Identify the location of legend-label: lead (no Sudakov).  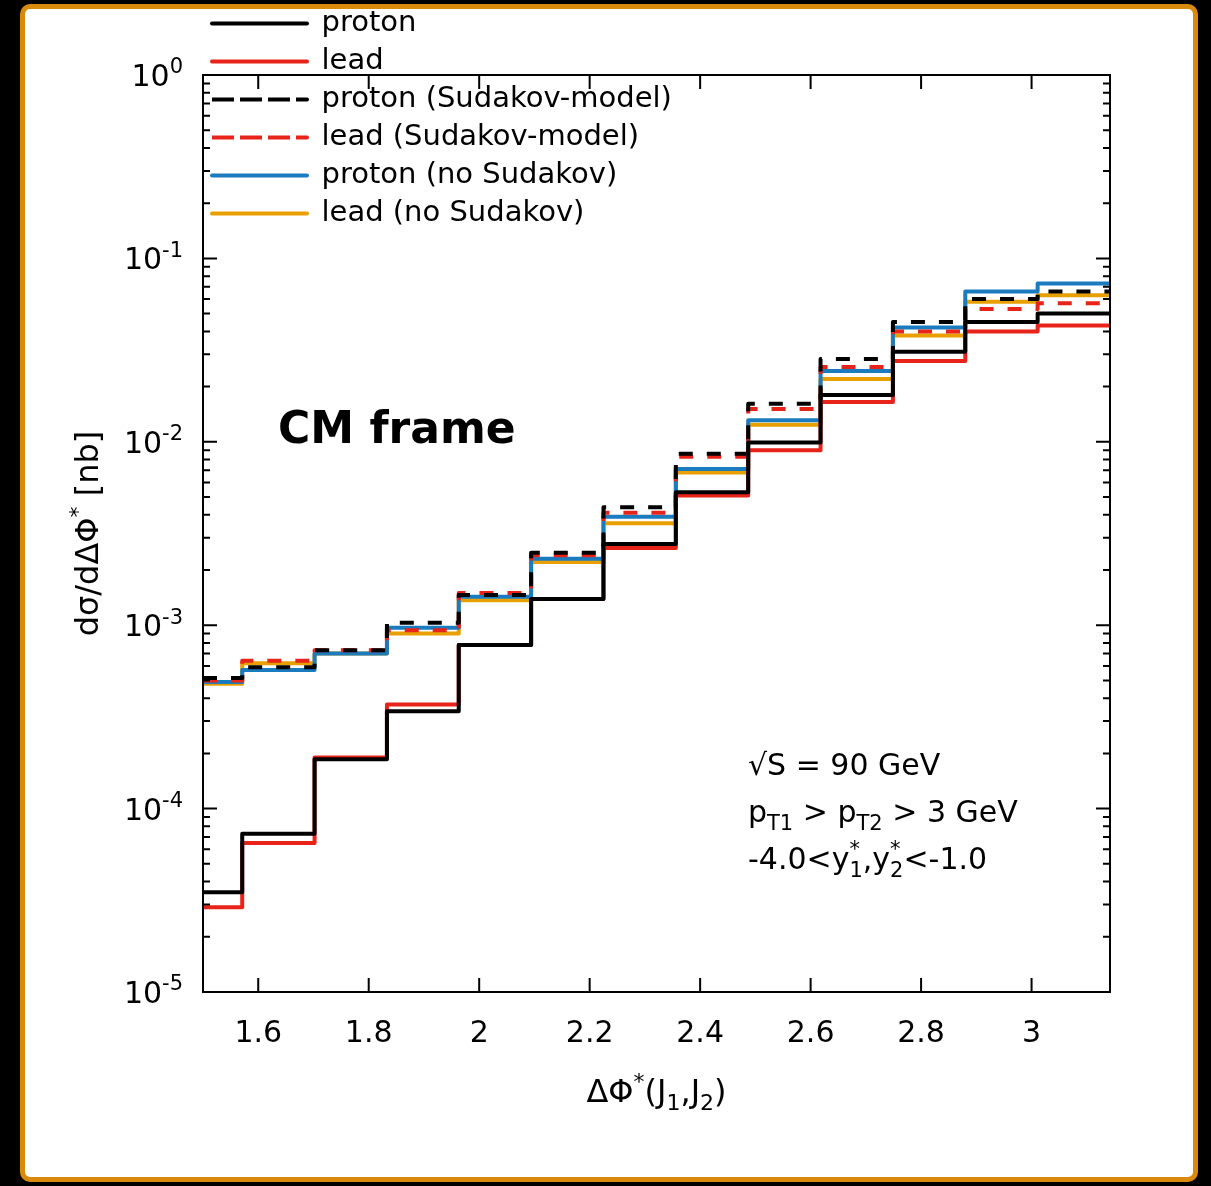
(453, 211).